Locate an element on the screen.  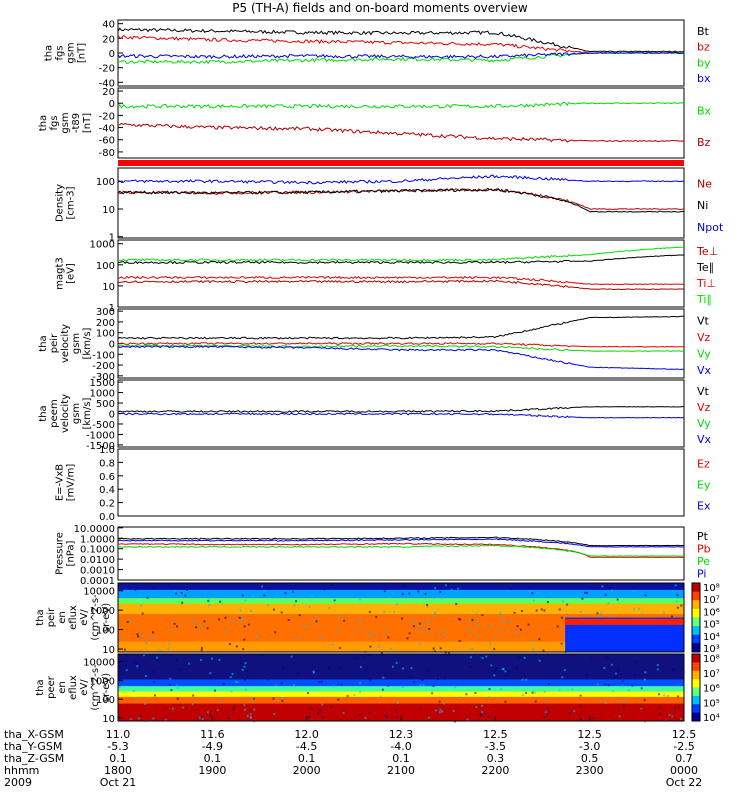
y-axis-label: tha is located at coordinates (40, 687).